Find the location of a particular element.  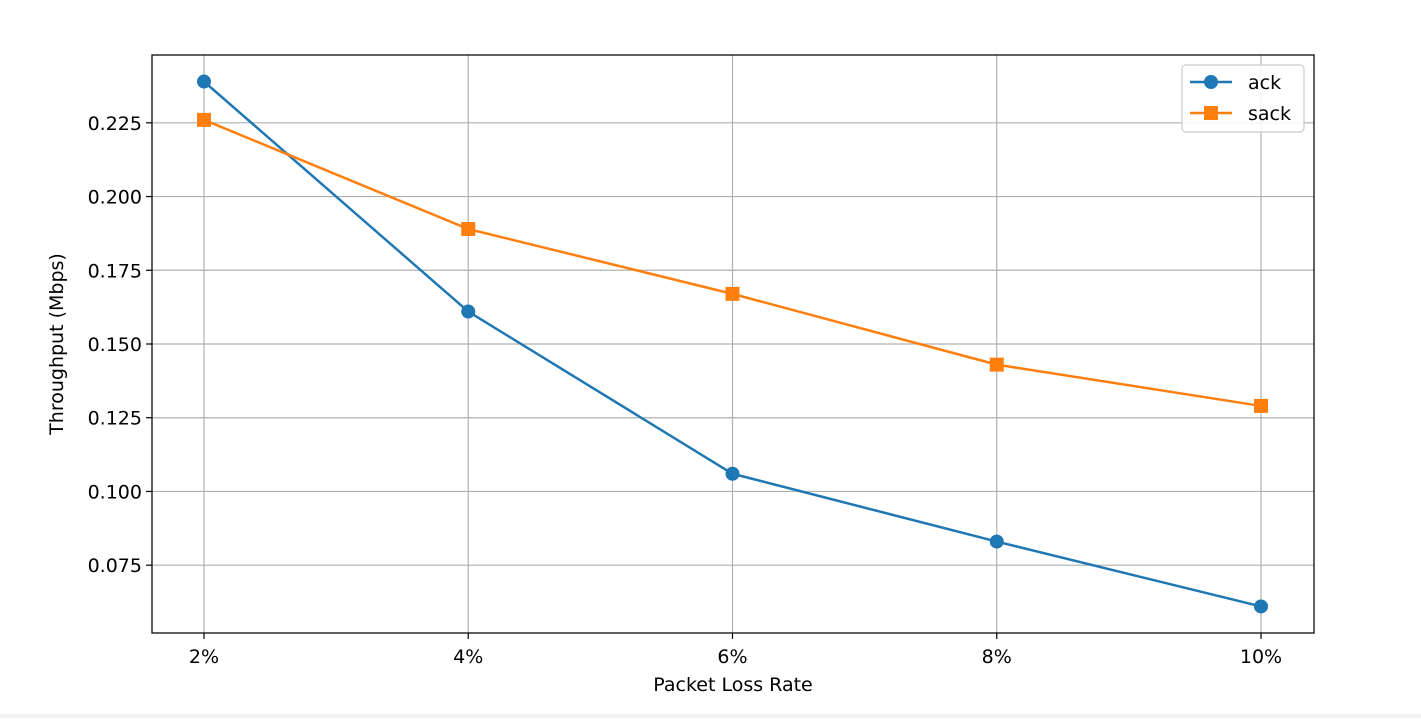

legend-marker-ack is located at coordinates (1211, 82).